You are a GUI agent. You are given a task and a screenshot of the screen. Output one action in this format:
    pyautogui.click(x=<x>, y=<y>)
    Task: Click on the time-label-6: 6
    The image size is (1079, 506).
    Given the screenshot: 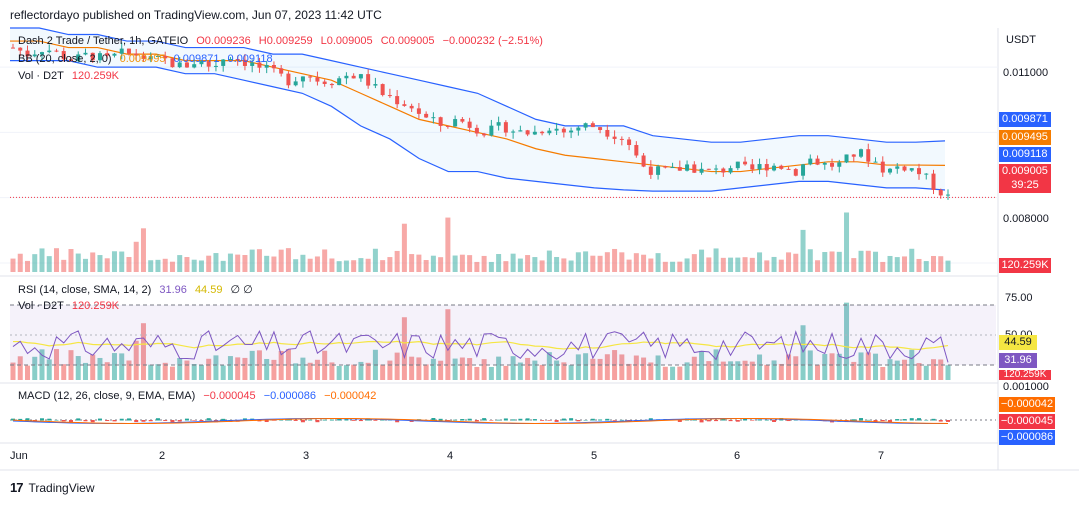 What is the action you would take?
    pyautogui.click(x=737, y=456)
    